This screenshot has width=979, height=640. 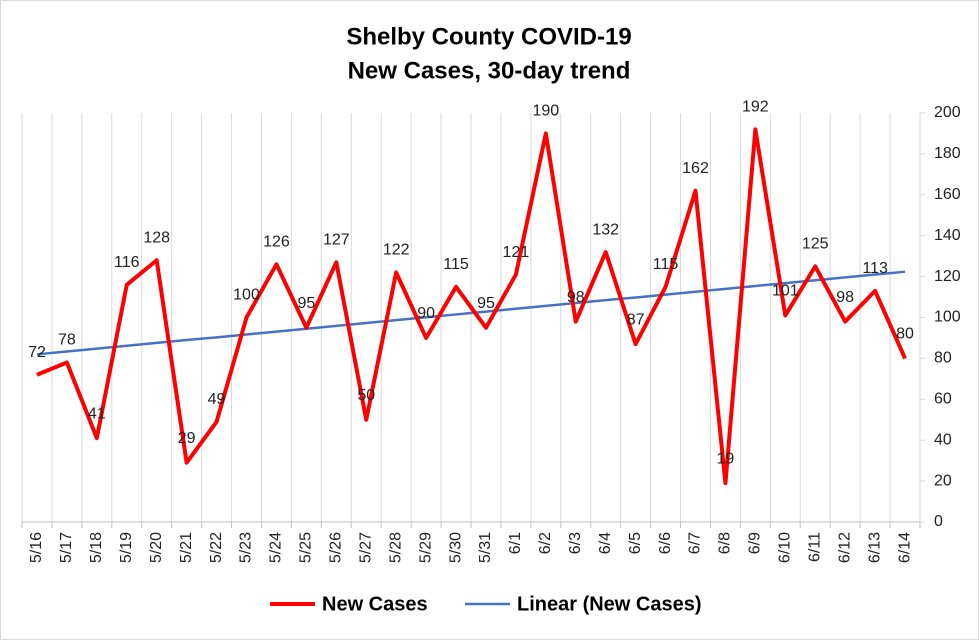 I want to click on x-tick-label: 6/6, so click(x=665, y=543).